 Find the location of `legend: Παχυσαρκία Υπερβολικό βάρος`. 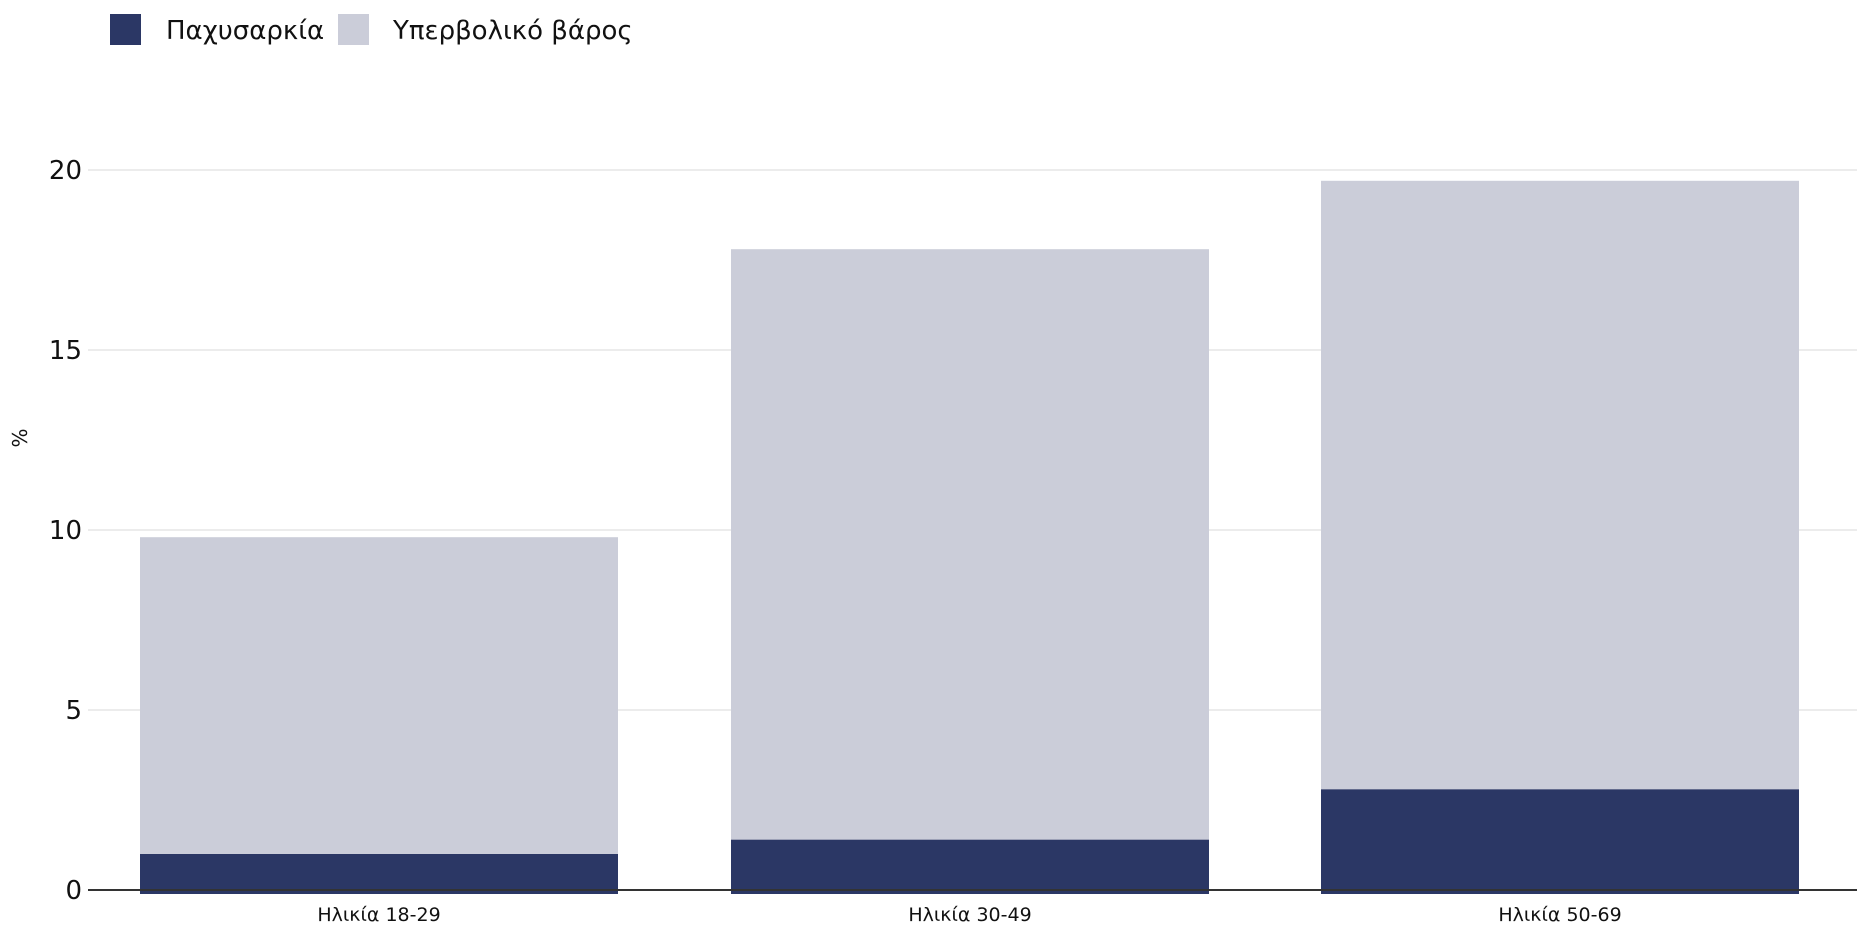

legend: Παχυσαρκία Υπερβολικό βάρος is located at coordinates (371, 30).